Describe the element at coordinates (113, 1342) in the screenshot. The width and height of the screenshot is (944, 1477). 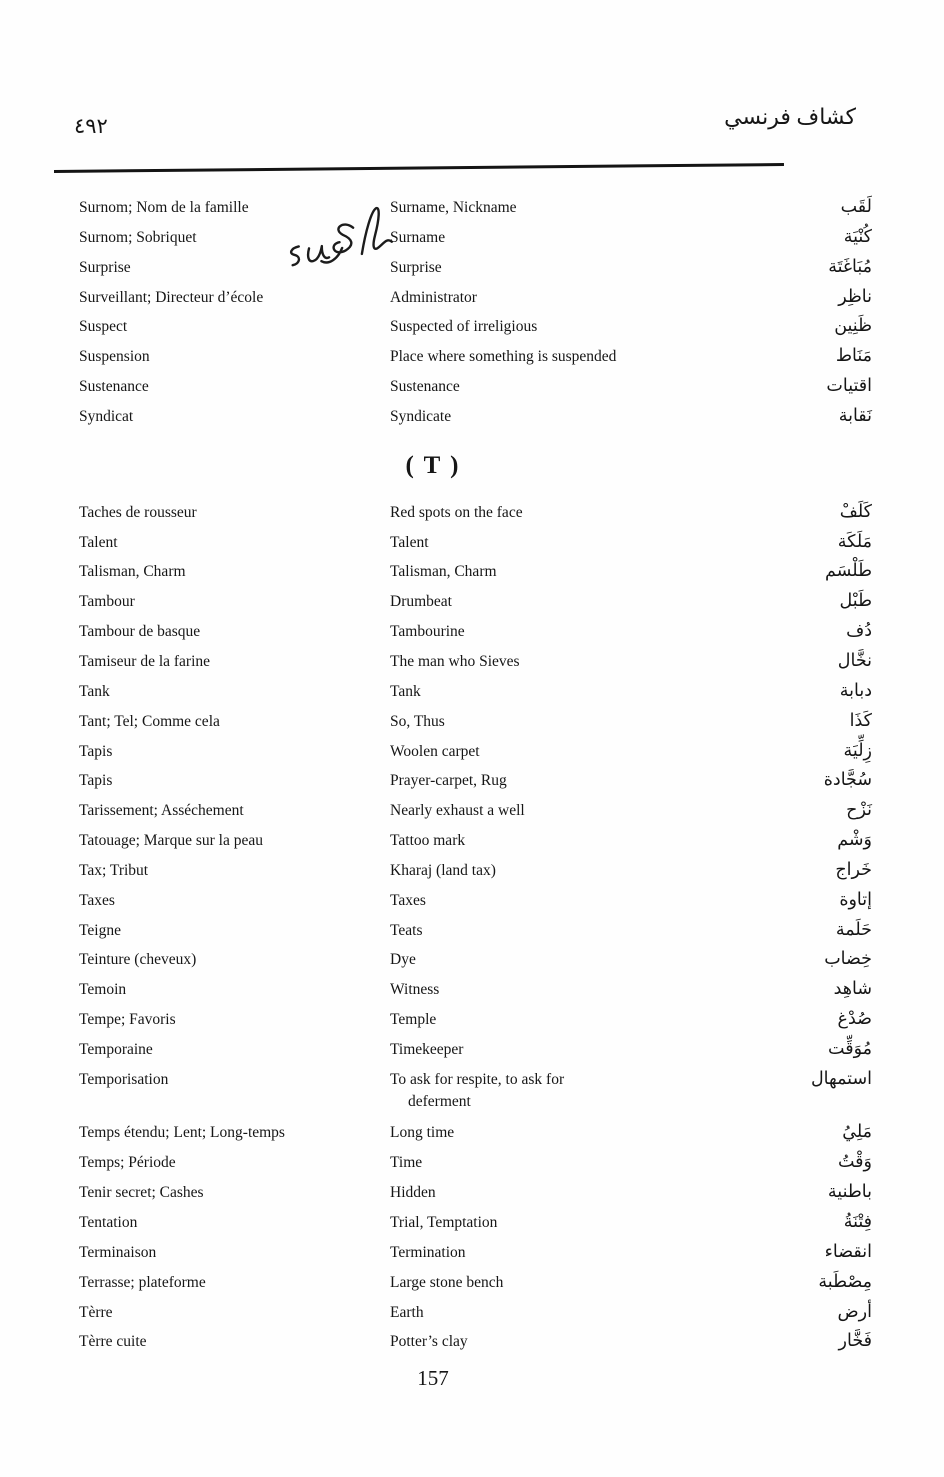
I see `french-term: Tèrre cuite` at that location.